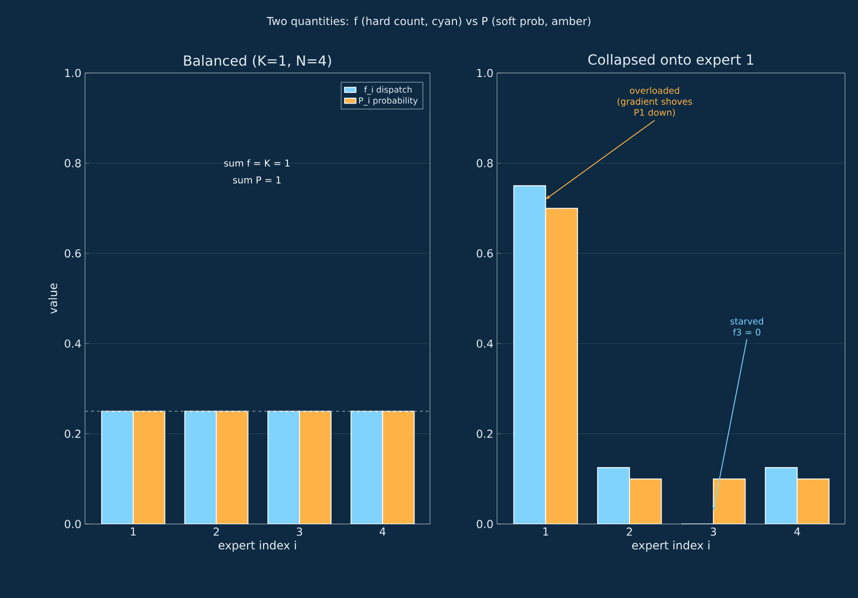 This screenshot has width=858, height=598. What do you see at coordinates (388, 101) in the screenshot?
I see `legend-label: P_i probability` at bounding box center [388, 101].